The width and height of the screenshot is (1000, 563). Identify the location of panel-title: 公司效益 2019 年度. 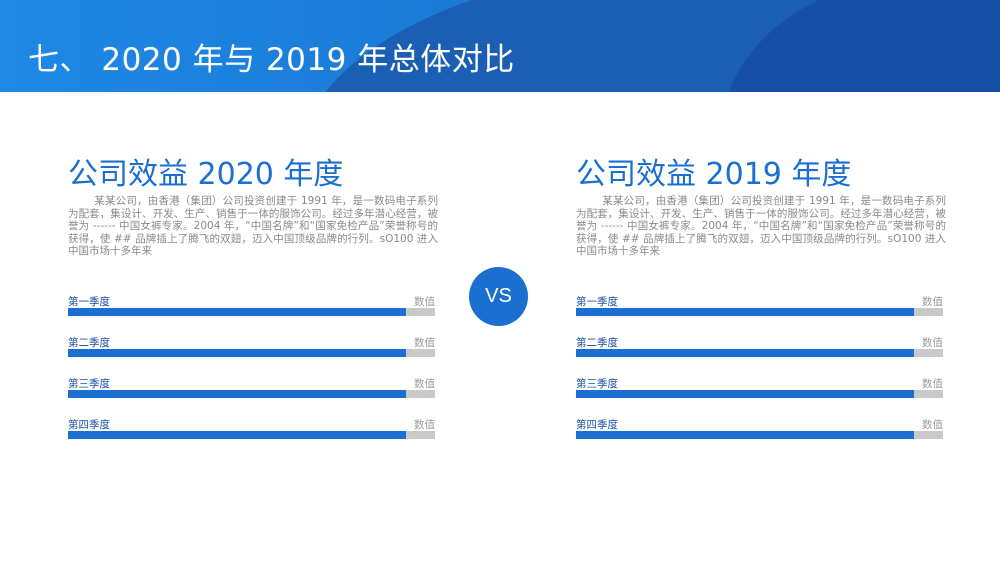
(714, 174).